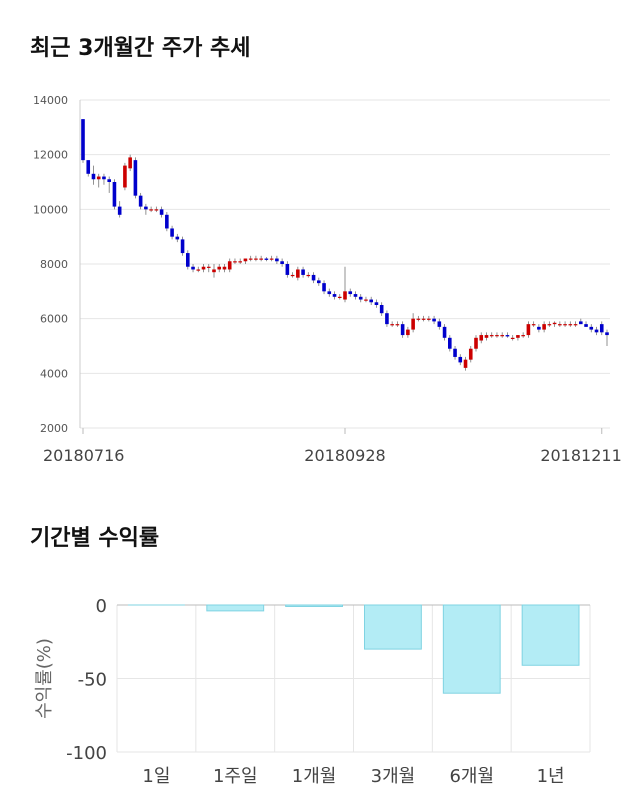 The image size is (640, 810). What do you see at coordinates (551, 776) in the screenshot?
I see `x-tick-label: 1년` at bounding box center [551, 776].